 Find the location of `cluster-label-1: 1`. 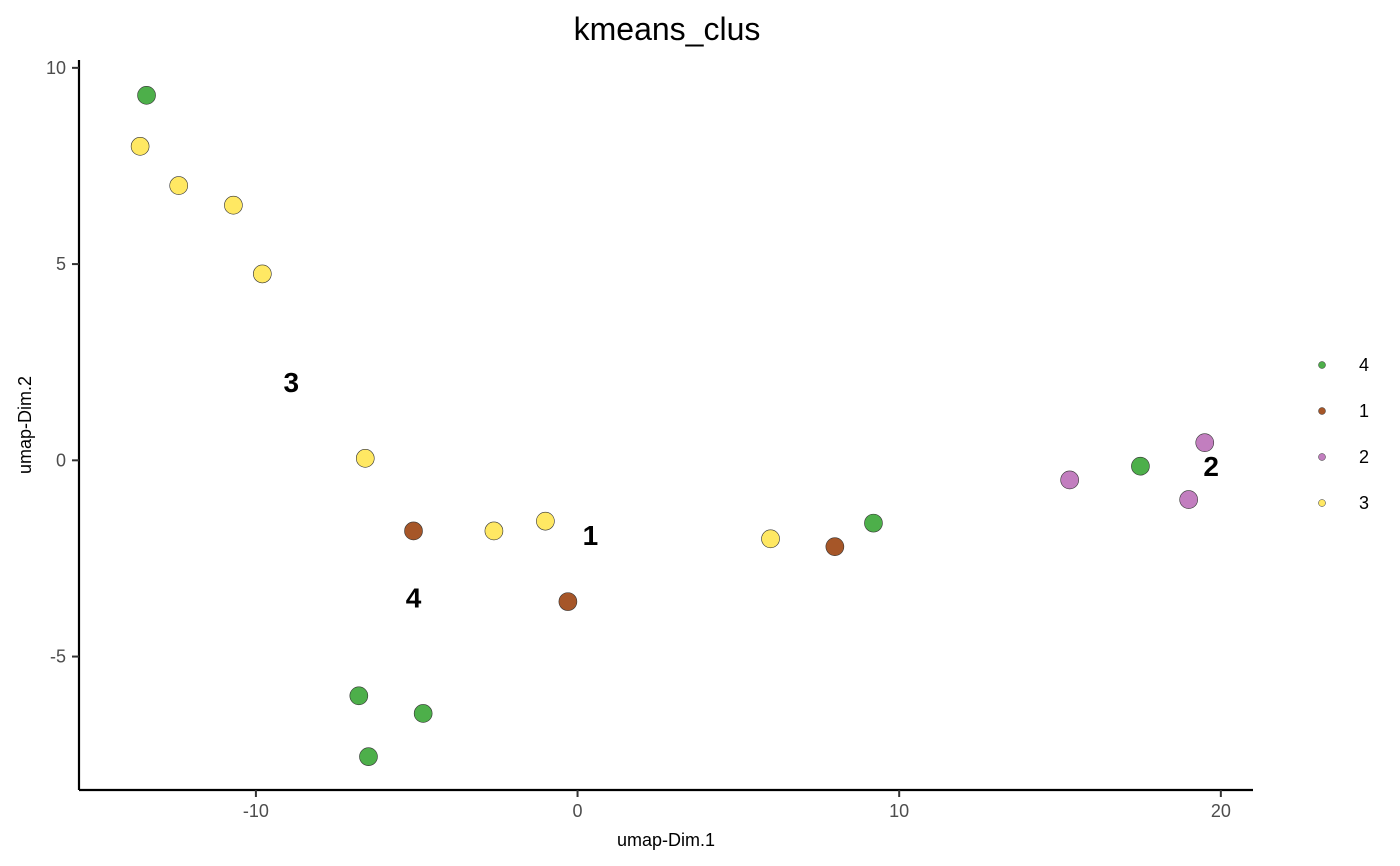

cluster-label-1: 1 is located at coordinates (591, 535).